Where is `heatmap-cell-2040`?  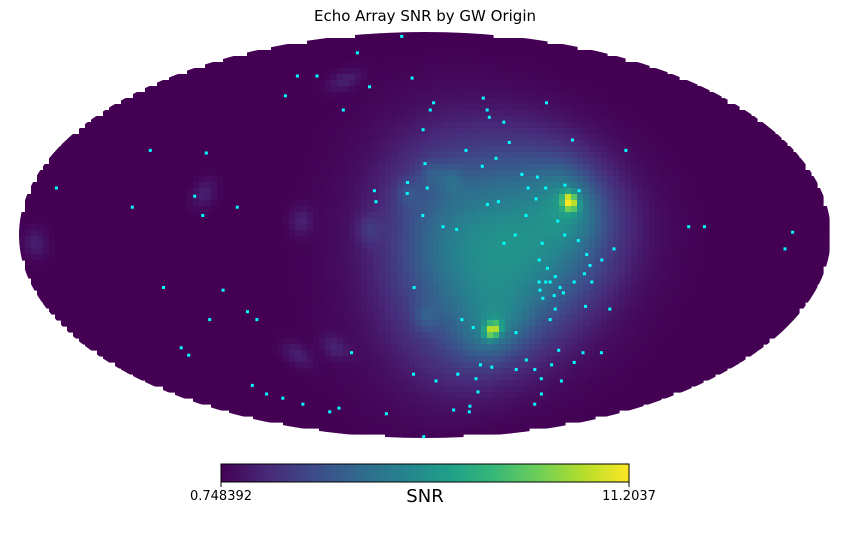 heatmap-cell-2040 is located at coordinates (100, 167).